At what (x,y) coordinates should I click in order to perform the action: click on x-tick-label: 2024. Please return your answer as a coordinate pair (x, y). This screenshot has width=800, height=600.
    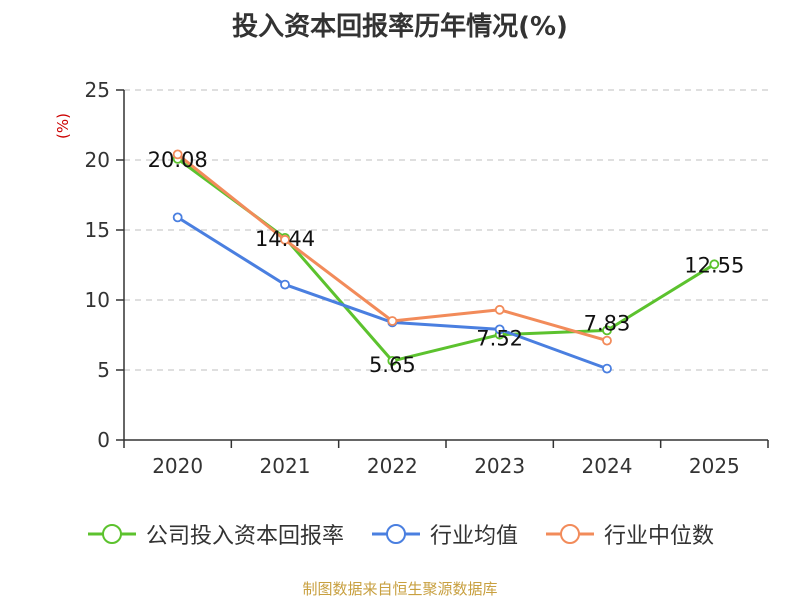
    Looking at the image, I should click on (607, 466).